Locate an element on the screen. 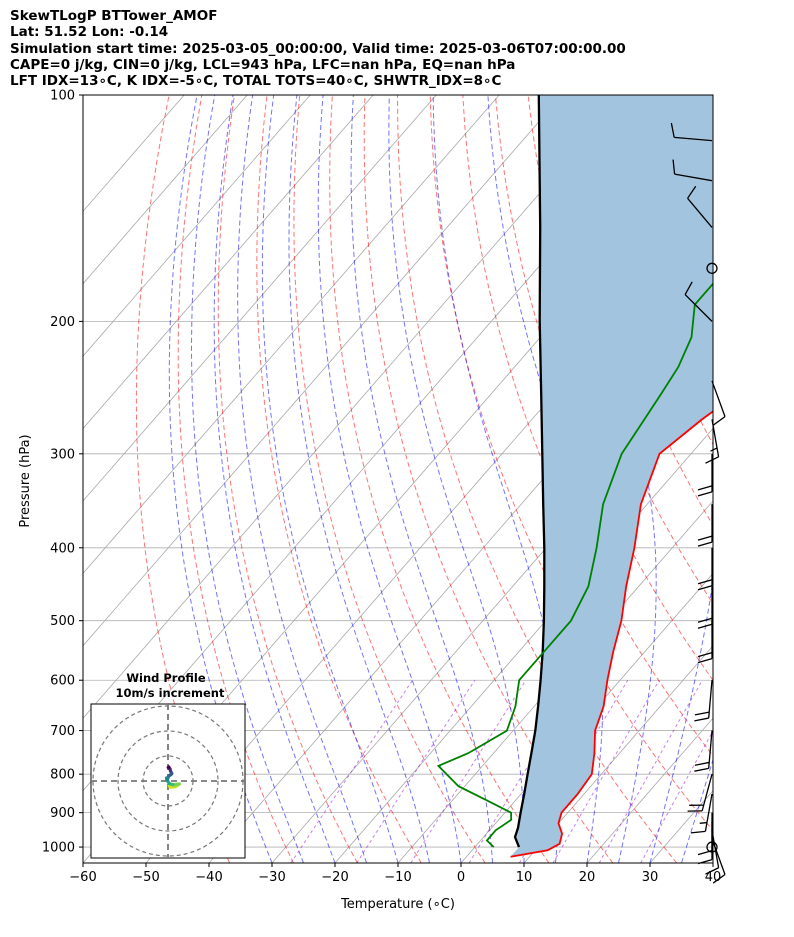  x-tick-label: 20 is located at coordinates (587, 877).